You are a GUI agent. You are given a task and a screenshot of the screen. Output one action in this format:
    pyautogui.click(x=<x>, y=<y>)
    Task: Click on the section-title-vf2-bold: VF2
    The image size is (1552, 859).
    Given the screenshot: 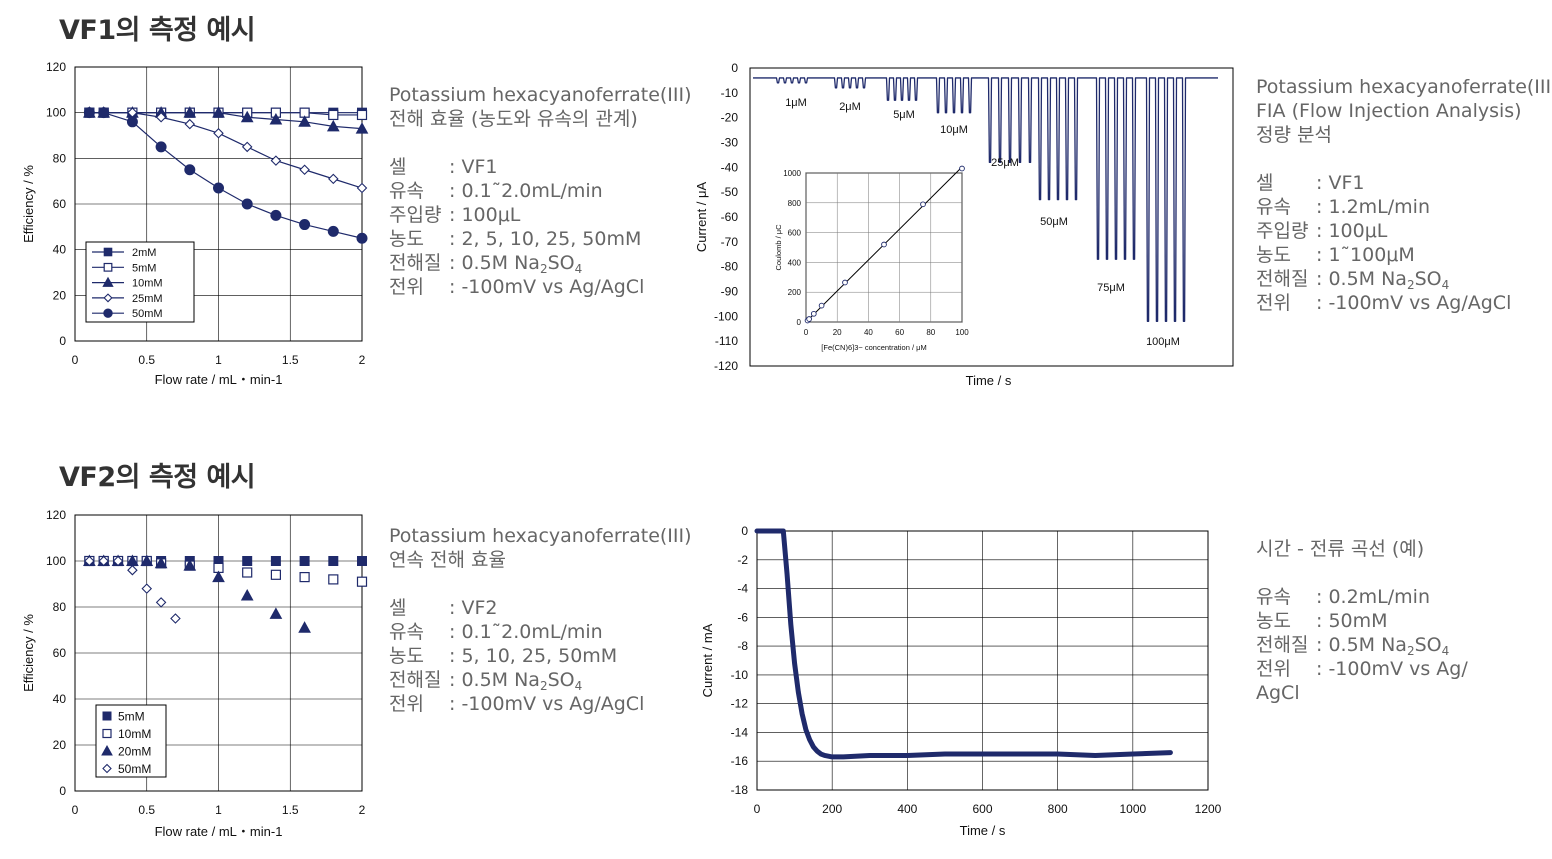 What is the action you would take?
    pyautogui.click(x=87, y=477)
    